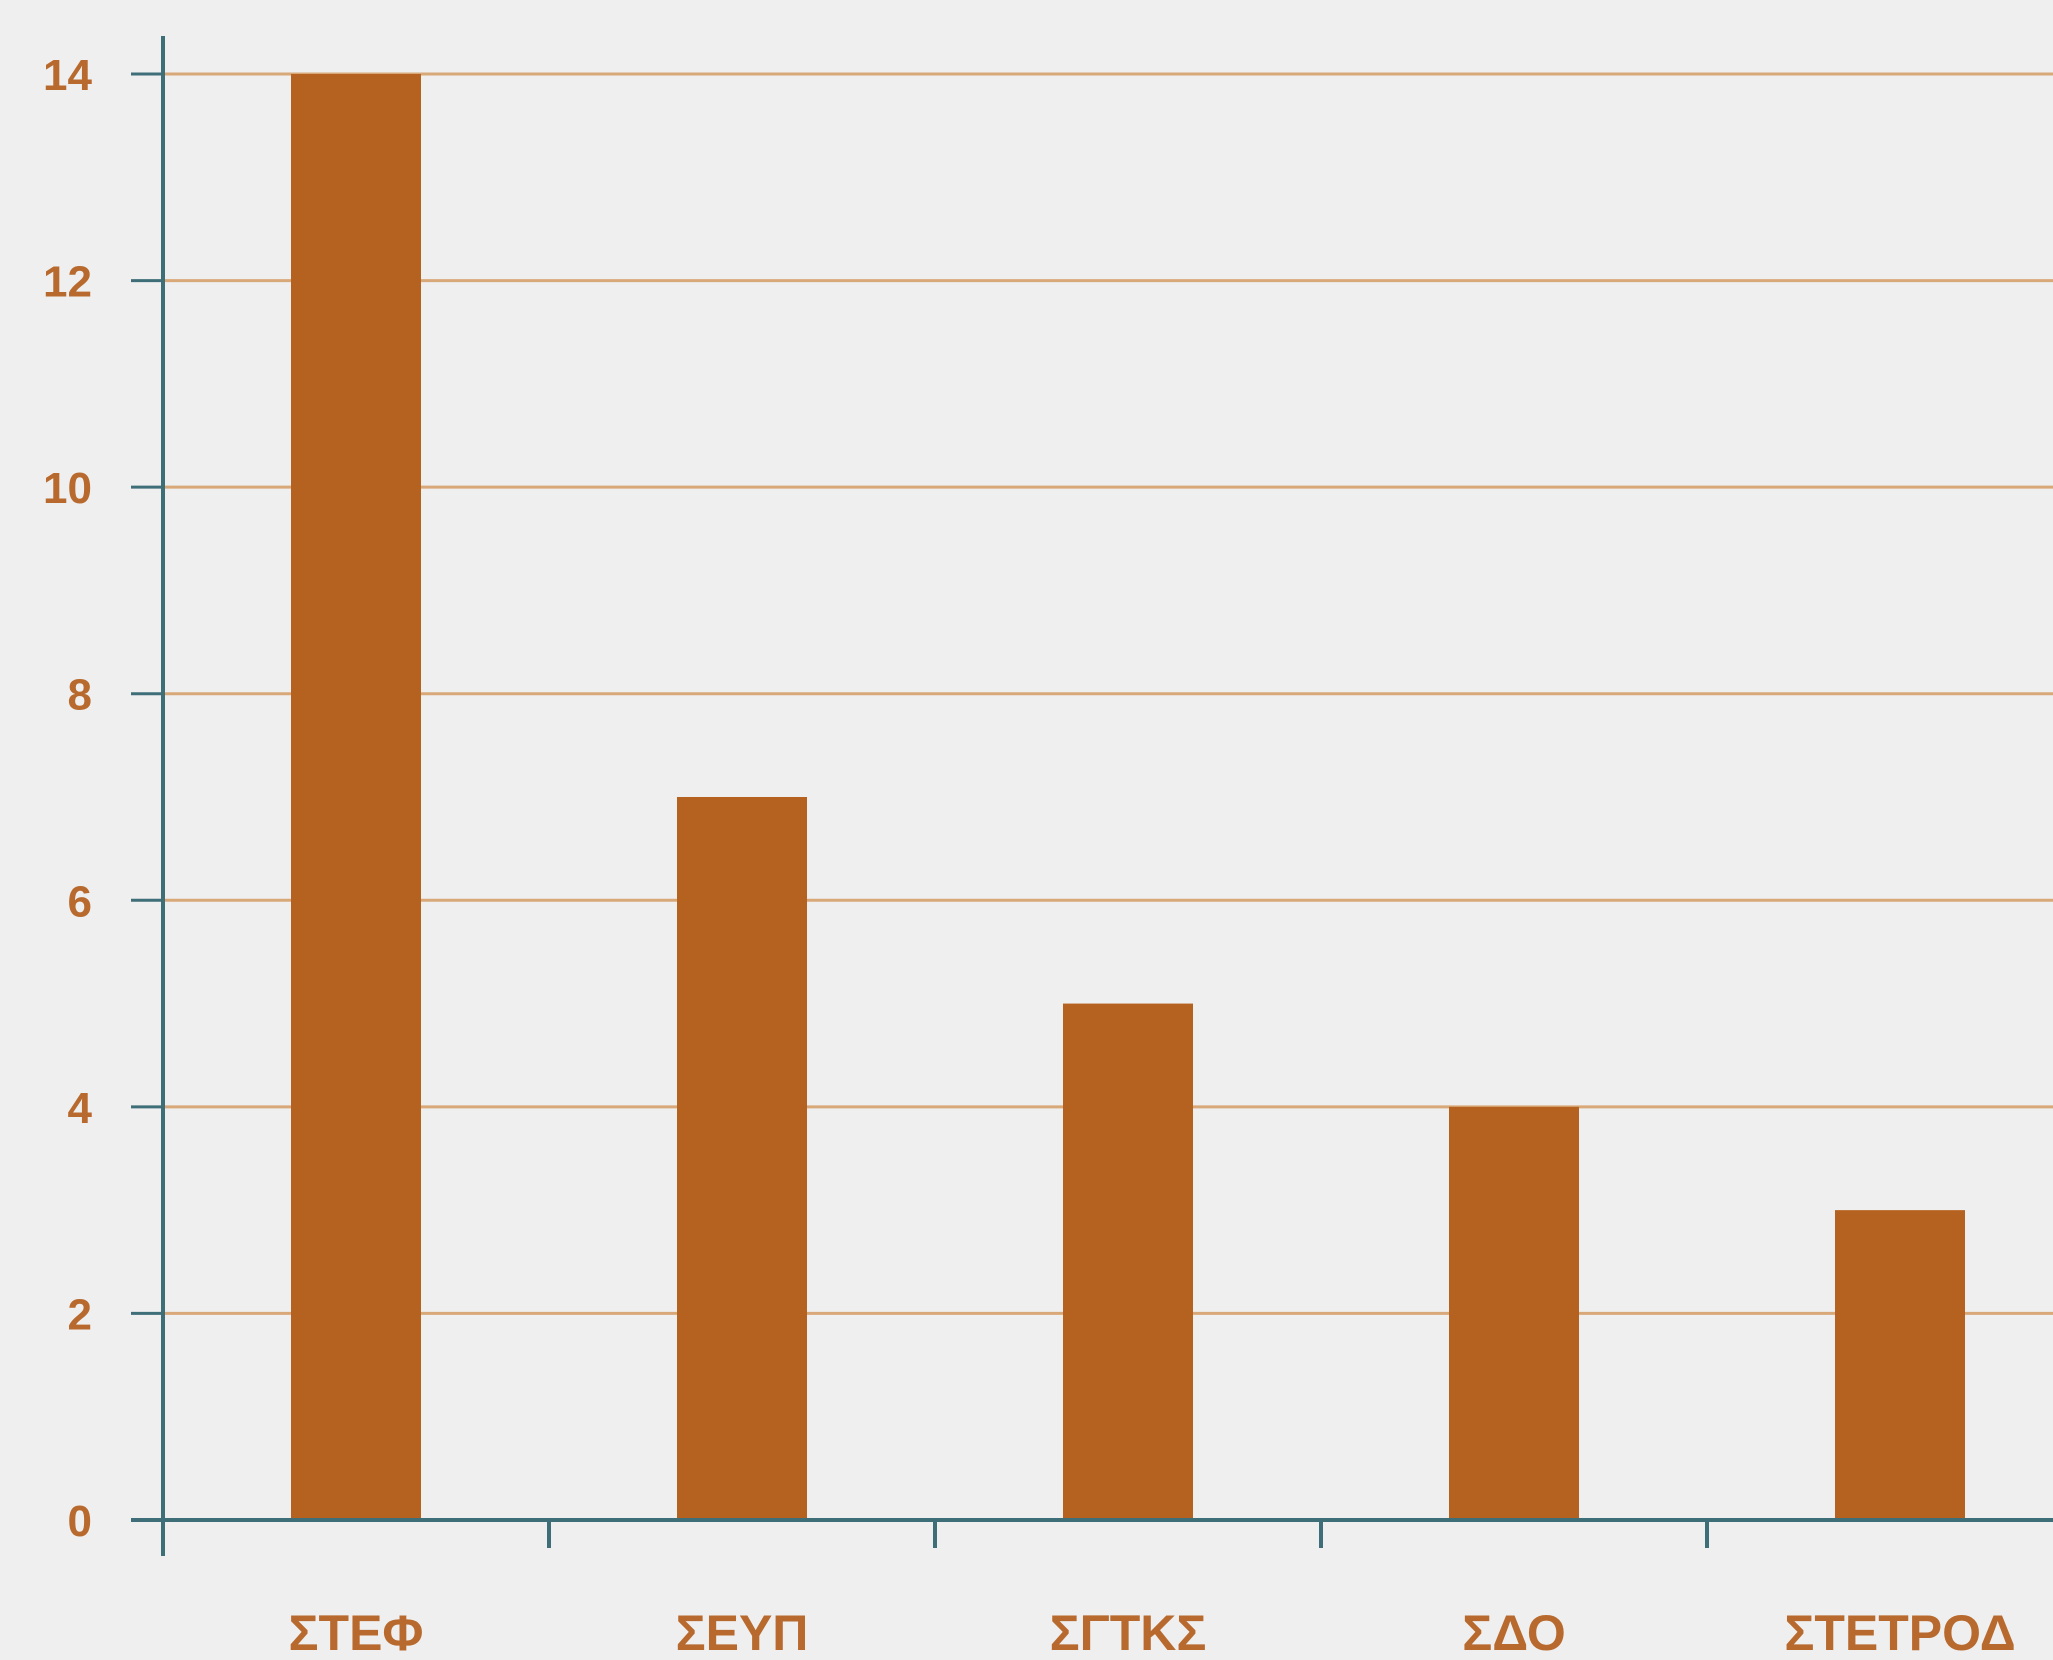  I want to click on x-tick-labels: ΣΤΕΦ ΣΕΥΠ ΣΓΤΚΣ ΣΔΟ ΣΤΕΤΡΟΔ, so click(1152, 1632).